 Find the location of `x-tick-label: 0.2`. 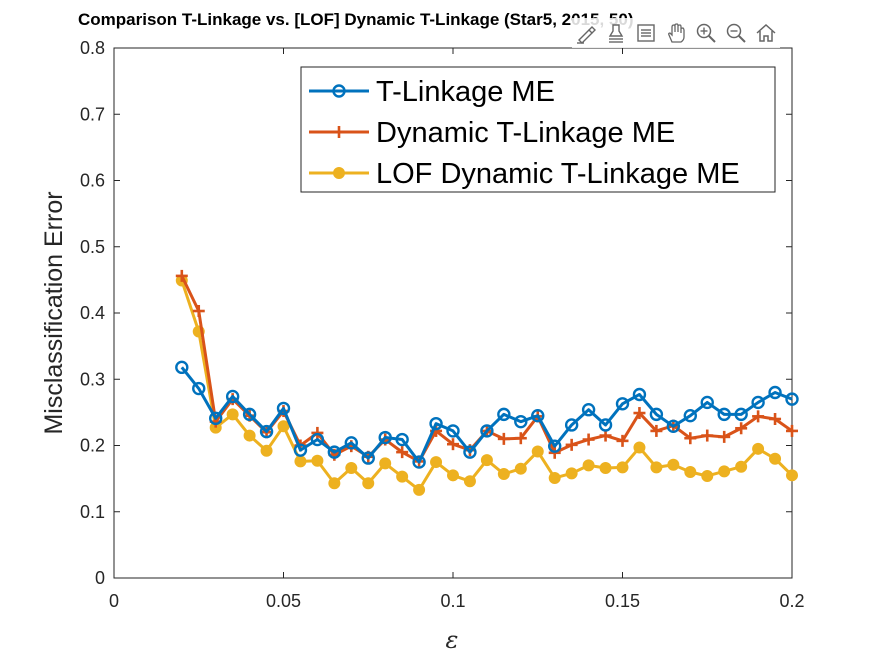

x-tick-label: 0.2 is located at coordinates (791, 601).